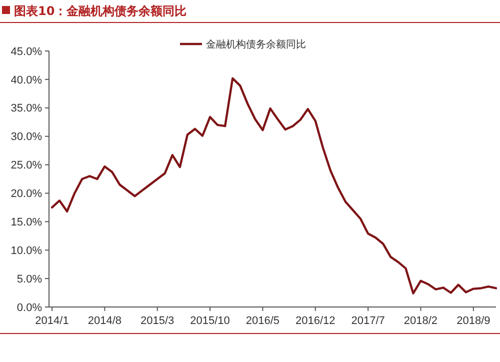  What do you see at coordinates (210, 321) in the screenshot?
I see `x-tick-label: 2015/10` at bounding box center [210, 321].